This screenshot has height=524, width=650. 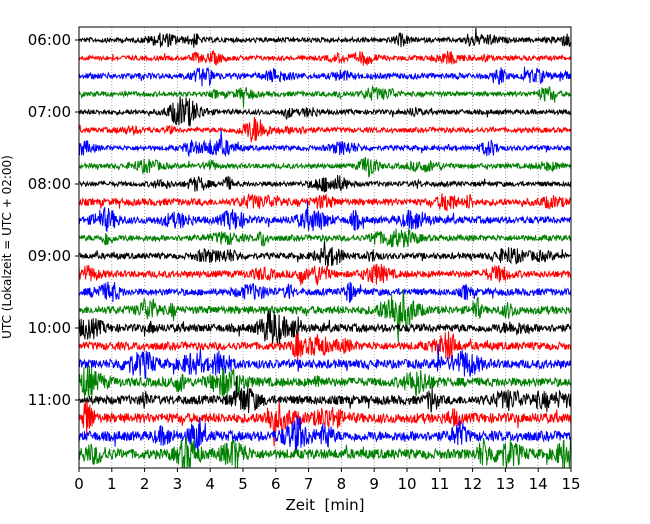 I want to click on y-axis: 06:00 07:00 08:00 09:00 10:00 11:00, so click(x=53, y=220).